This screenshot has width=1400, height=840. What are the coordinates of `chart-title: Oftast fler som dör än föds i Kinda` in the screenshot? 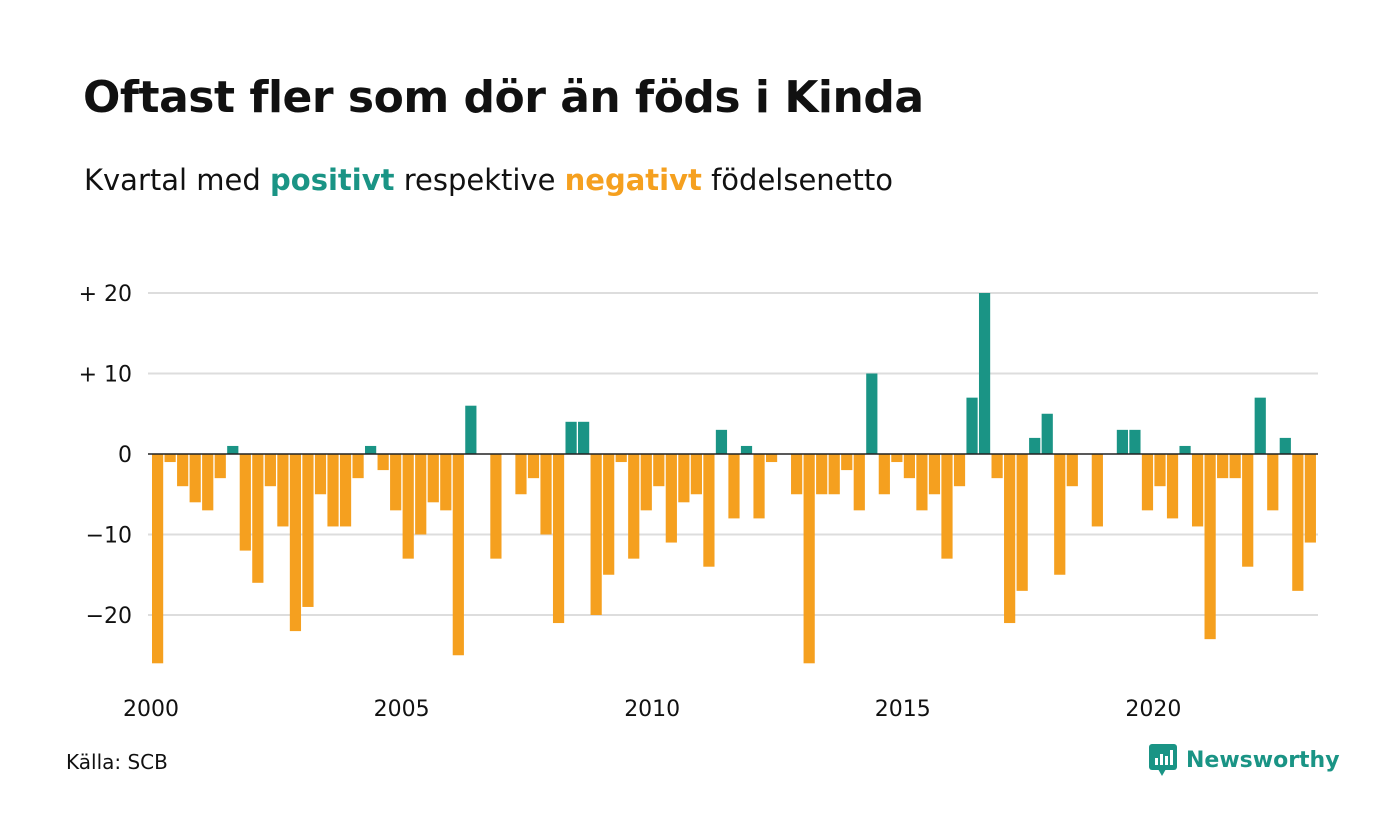 It's located at (503, 97).